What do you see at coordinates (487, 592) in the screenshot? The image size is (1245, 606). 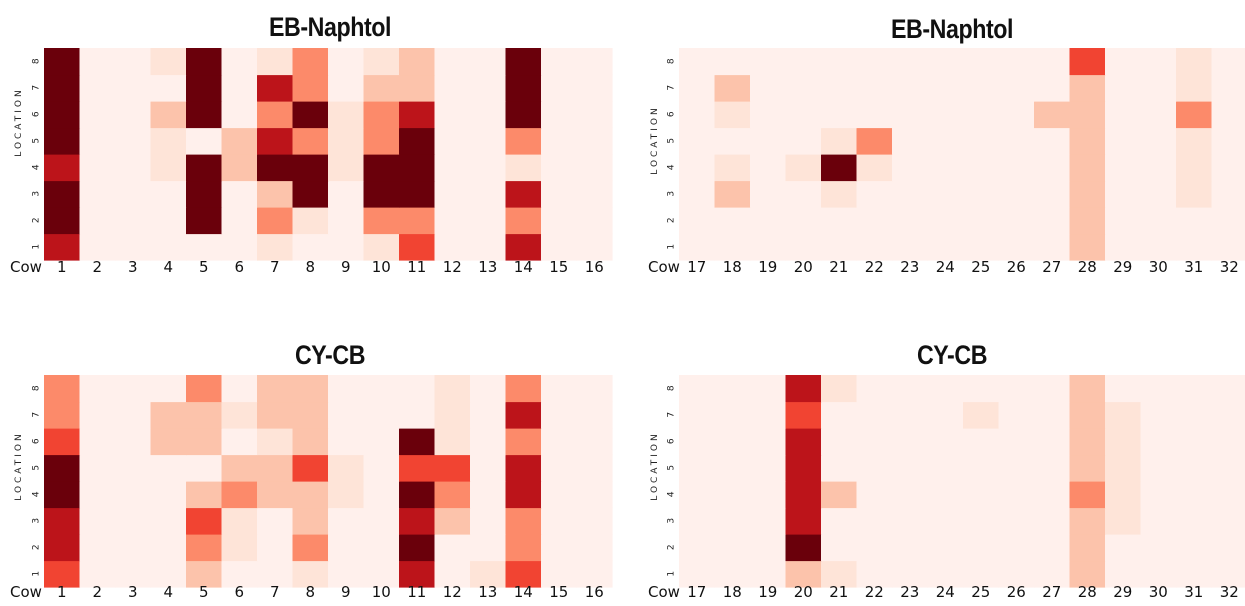 I see `x-tick-label: 13` at bounding box center [487, 592].